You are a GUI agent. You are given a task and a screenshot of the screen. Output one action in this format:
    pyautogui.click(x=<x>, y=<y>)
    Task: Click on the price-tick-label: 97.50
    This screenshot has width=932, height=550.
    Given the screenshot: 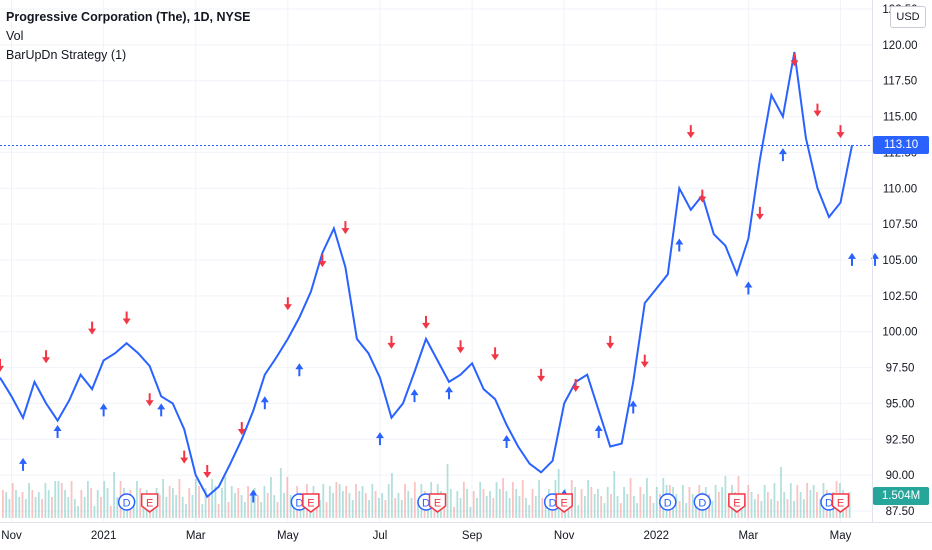 What is the action you would take?
    pyautogui.click(x=900, y=369)
    